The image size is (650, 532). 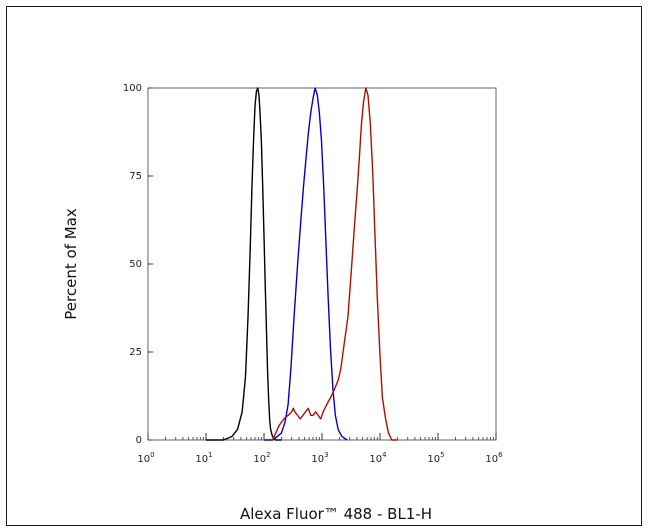 What do you see at coordinates (132, 88) in the screenshot?
I see `y-tick-label: 100` at bounding box center [132, 88].